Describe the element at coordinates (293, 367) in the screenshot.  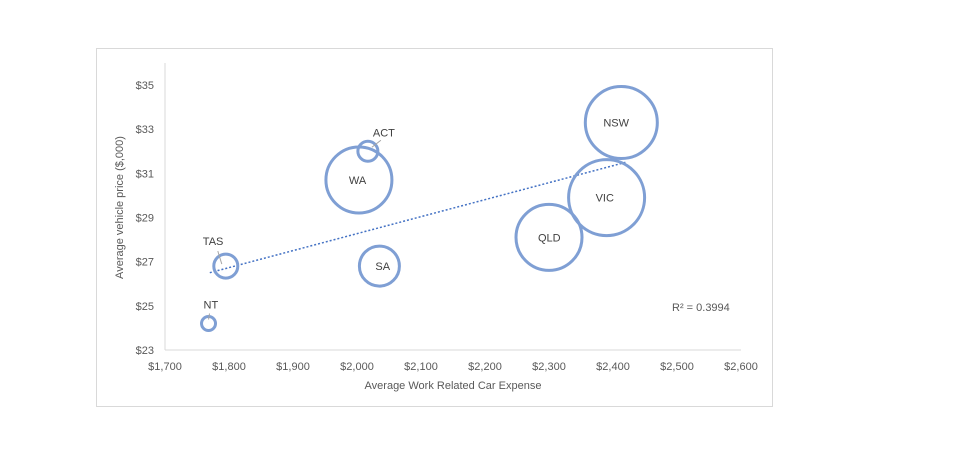
I see `x-tick-label: $1,900` at that location.